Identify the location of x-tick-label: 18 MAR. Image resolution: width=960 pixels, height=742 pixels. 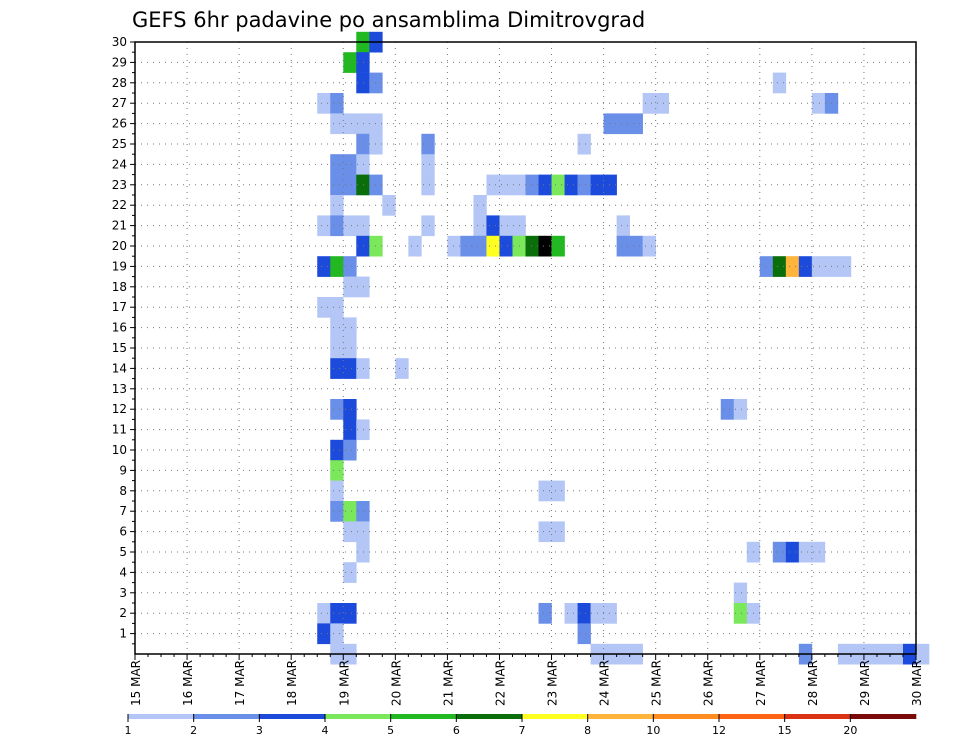
(292, 683).